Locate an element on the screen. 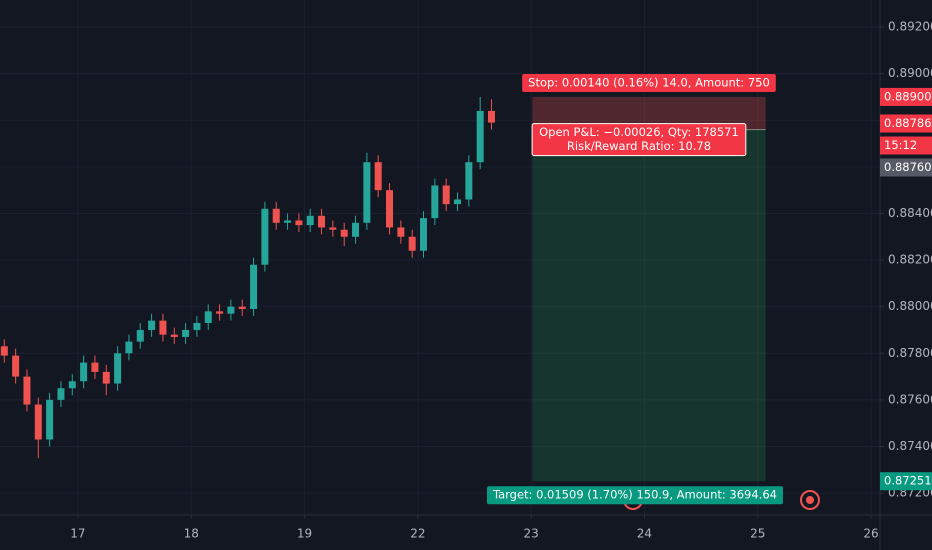  entry-price: 0.88760 is located at coordinates (908, 167).